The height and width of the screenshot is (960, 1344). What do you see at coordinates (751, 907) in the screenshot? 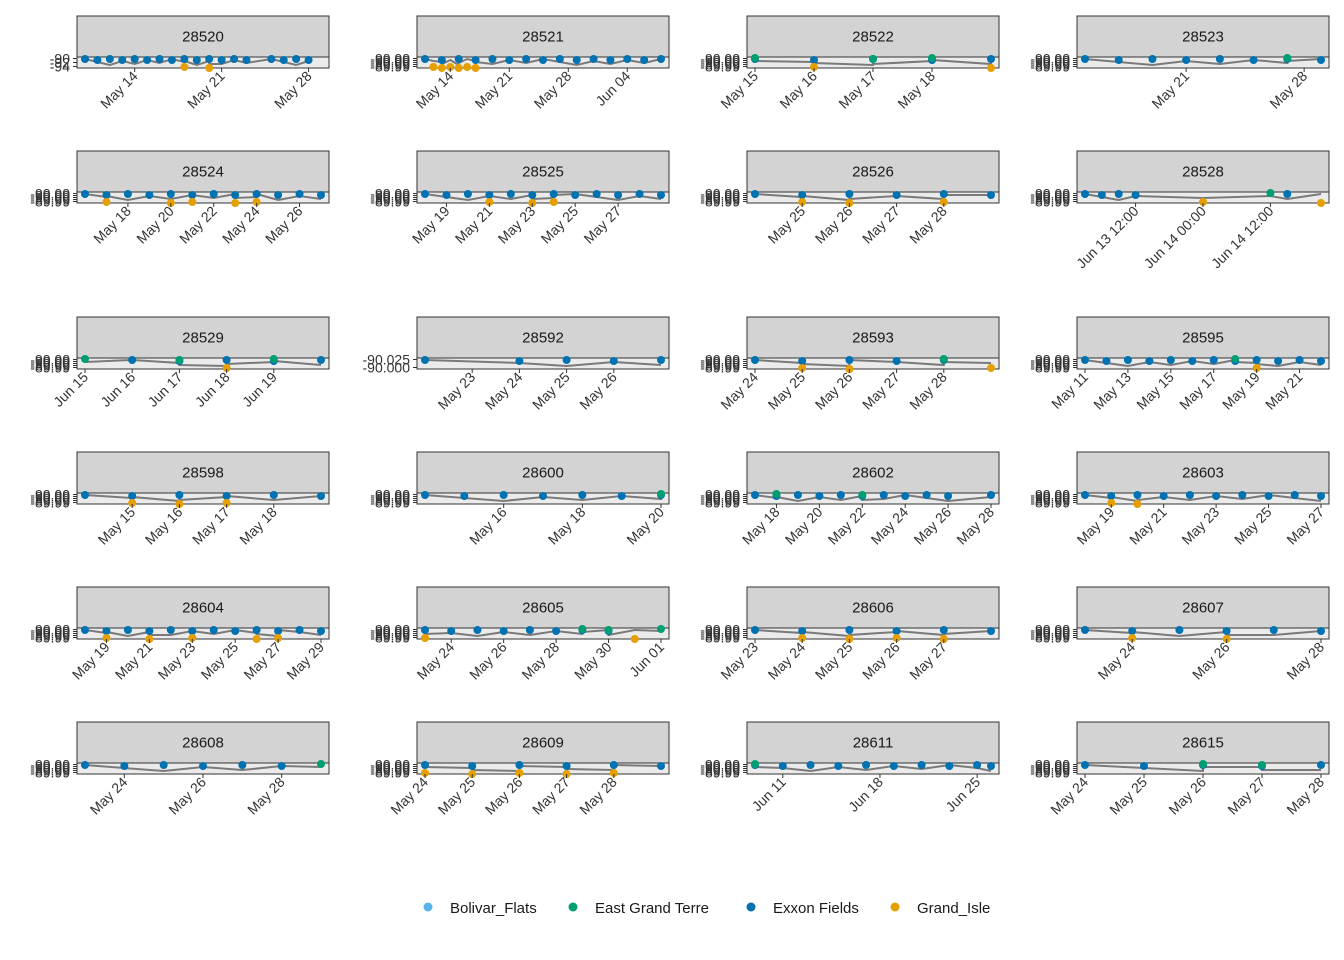
I see `legend-key-exxon-fields` at bounding box center [751, 907].